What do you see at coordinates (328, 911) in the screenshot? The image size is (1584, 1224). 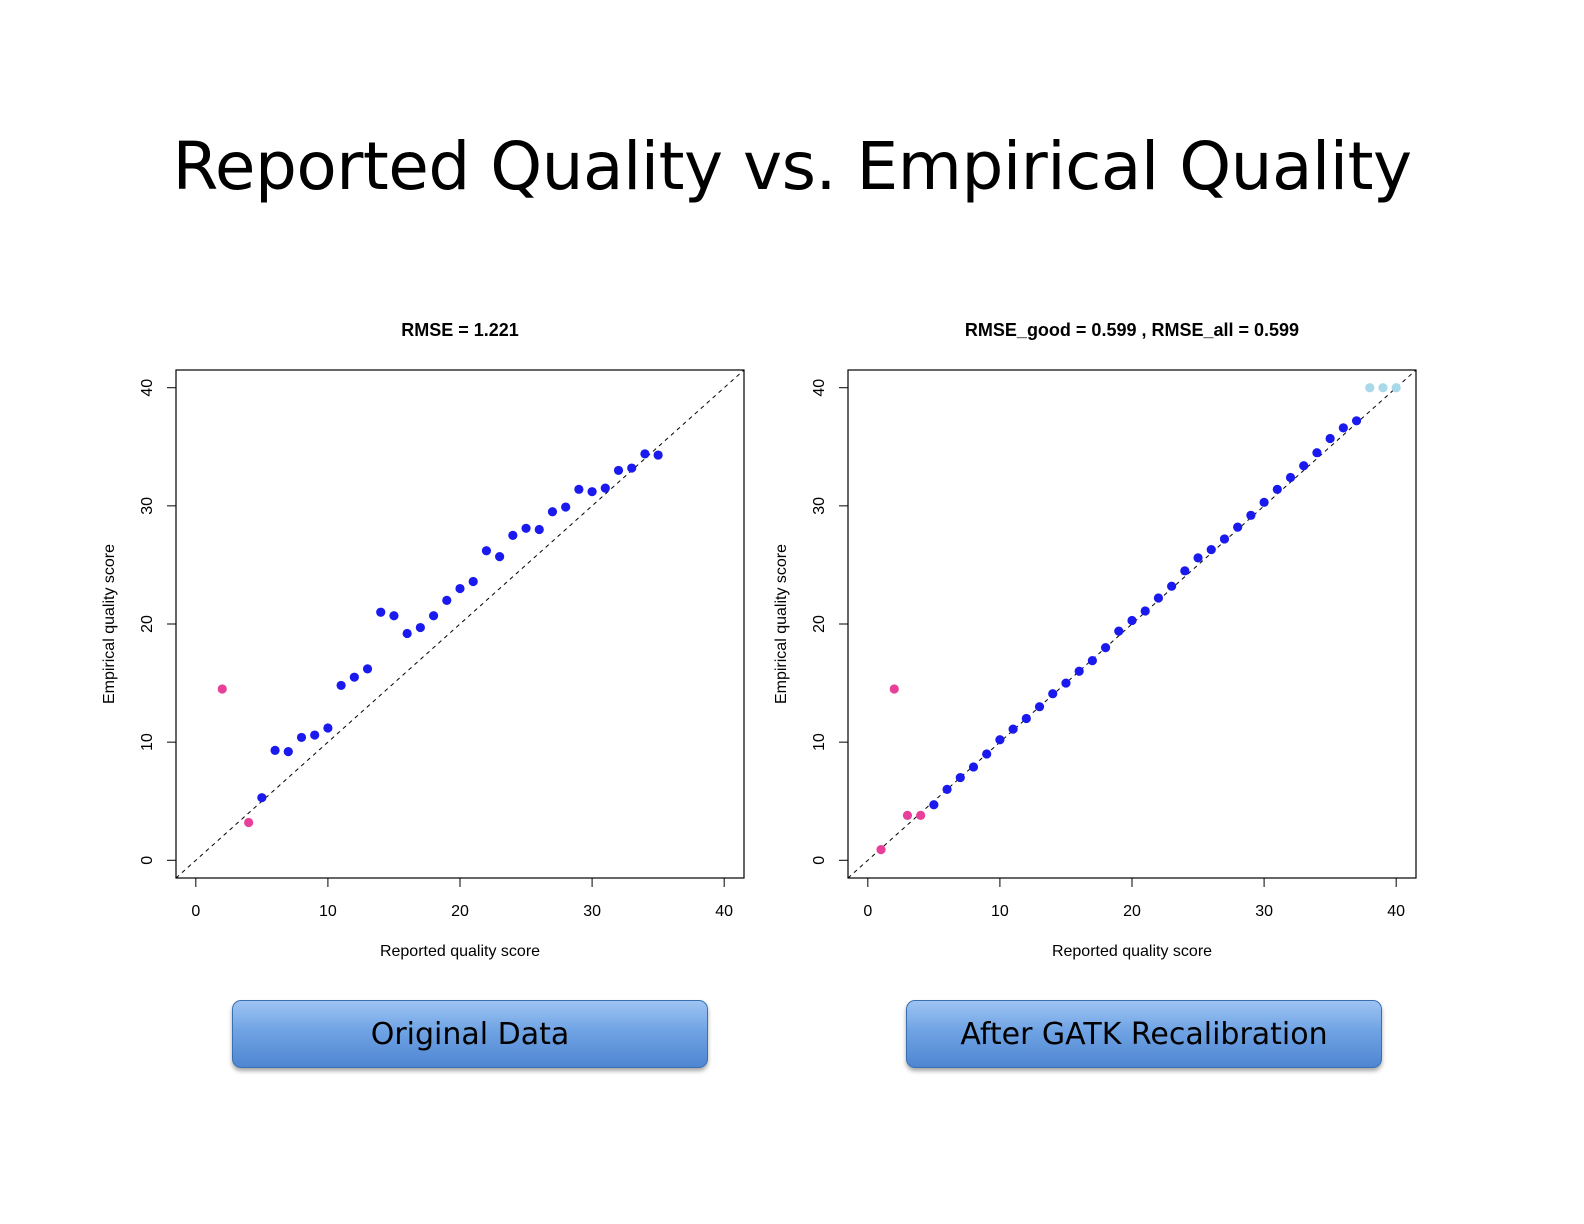 I see `x-tick-label: 10` at bounding box center [328, 911].